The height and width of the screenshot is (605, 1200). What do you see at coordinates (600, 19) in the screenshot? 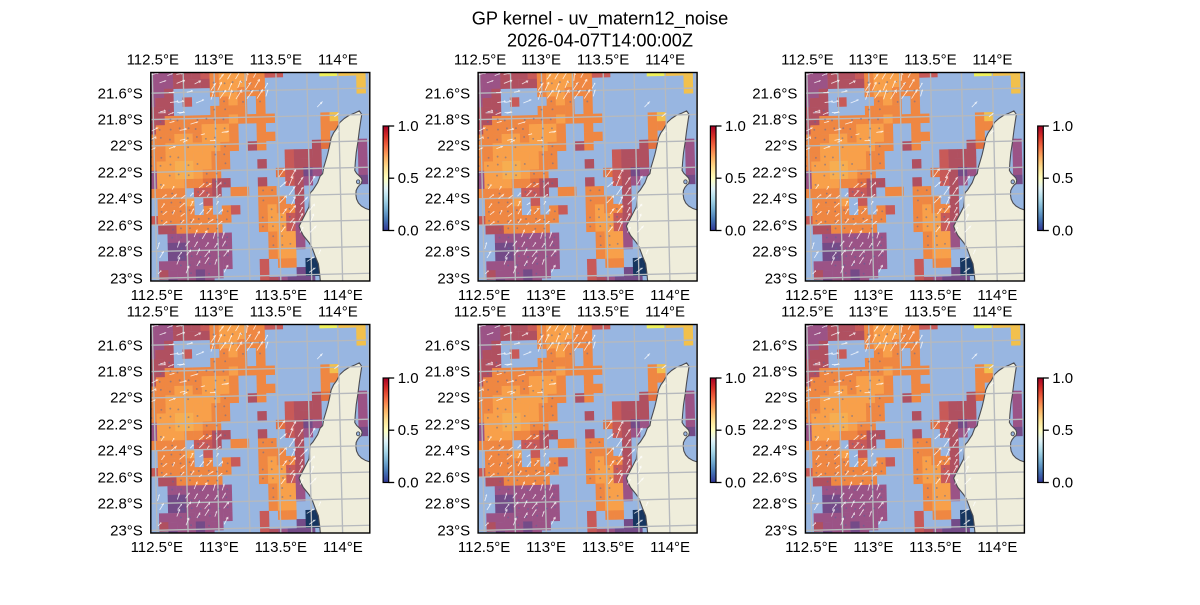
I see `svg-text: GP kernel - uv_matern12_noise` at bounding box center [600, 19].